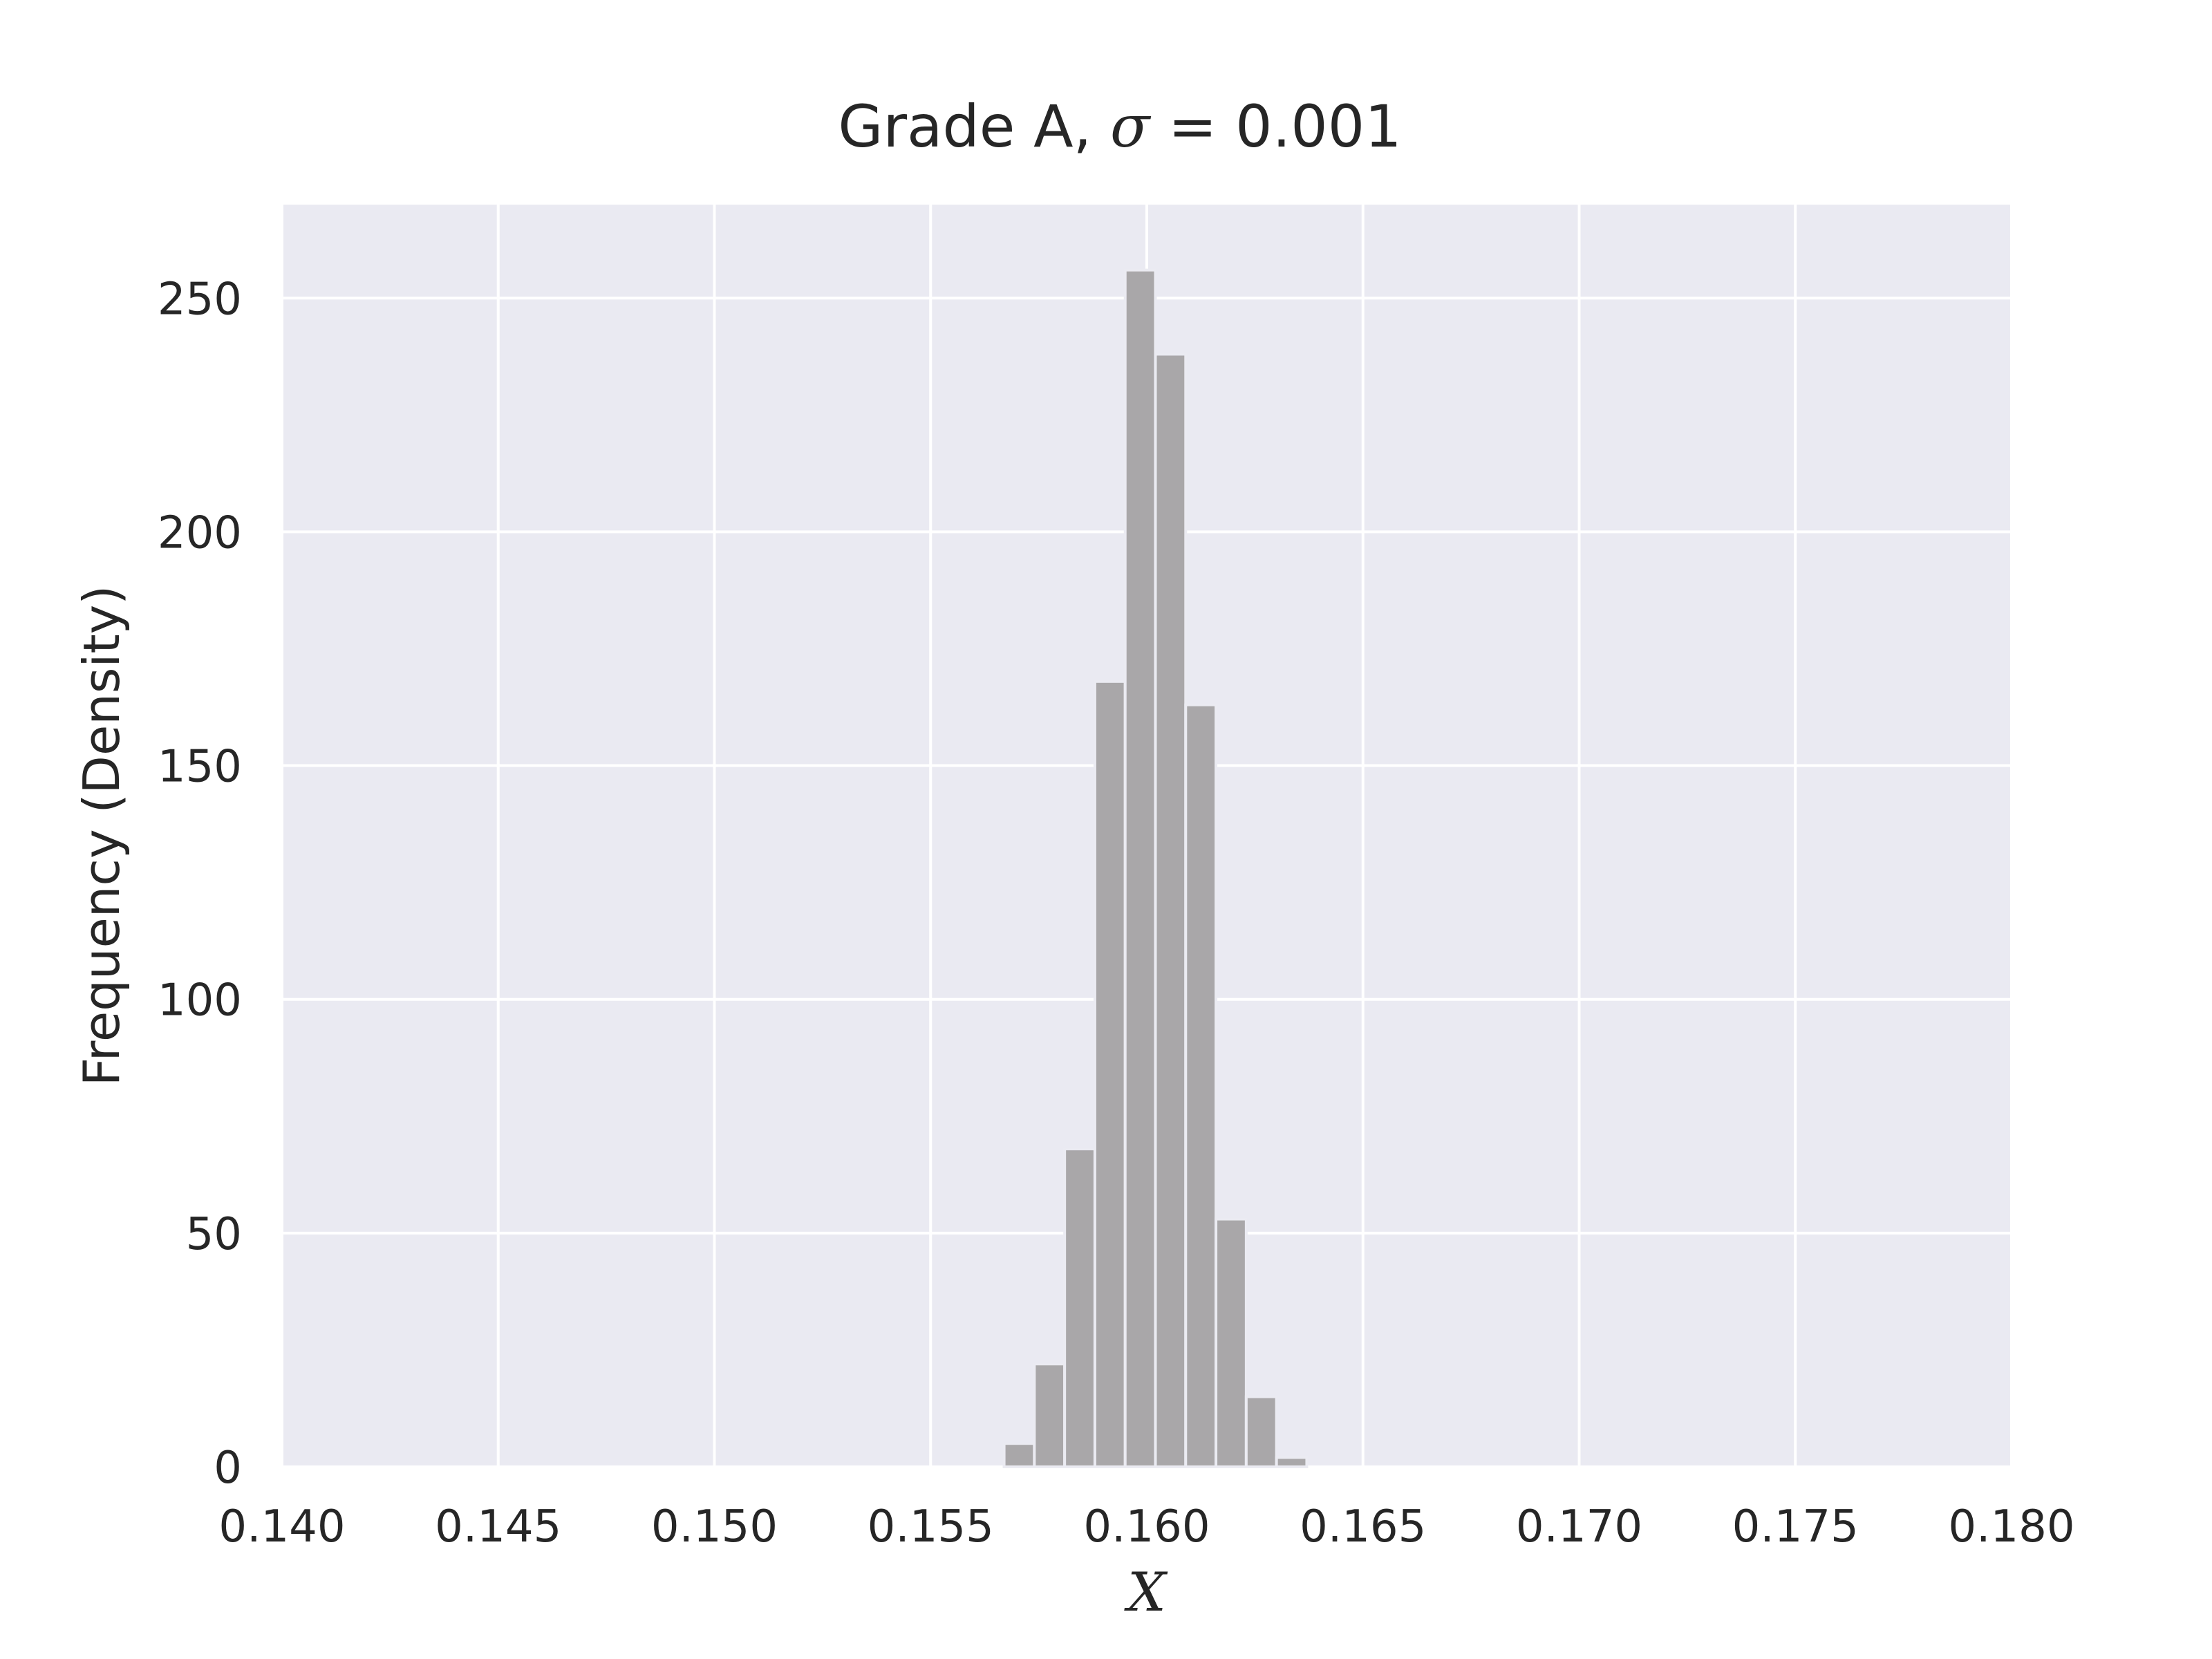  What do you see at coordinates (974, 126) in the screenshot?
I see `chart-title-prefix: Grade A,` at bounding box center [974, 126].